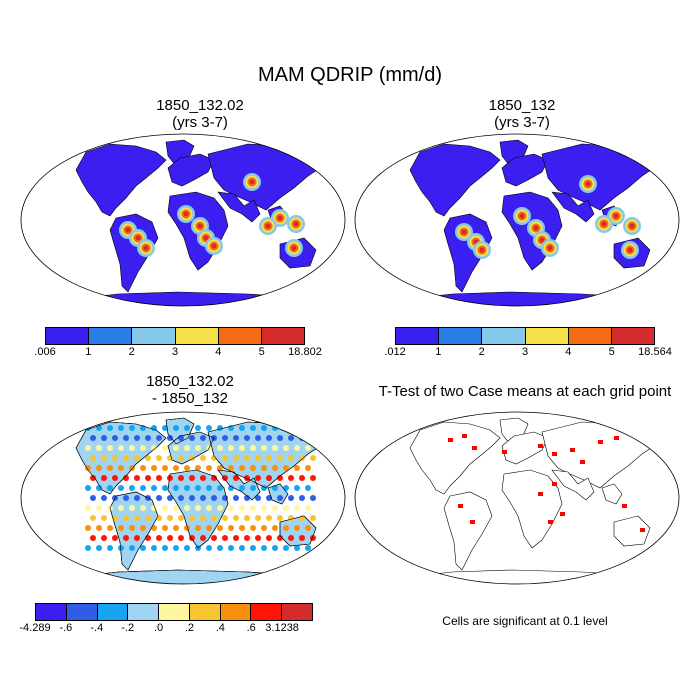  Describe the element at coordinates (166, 629) in the screenshot. I see `colorbar-labels-bottom-left: -4.289 -.6 -.4 -.2 .0 .2 .4 .6 3.1238` at that location.